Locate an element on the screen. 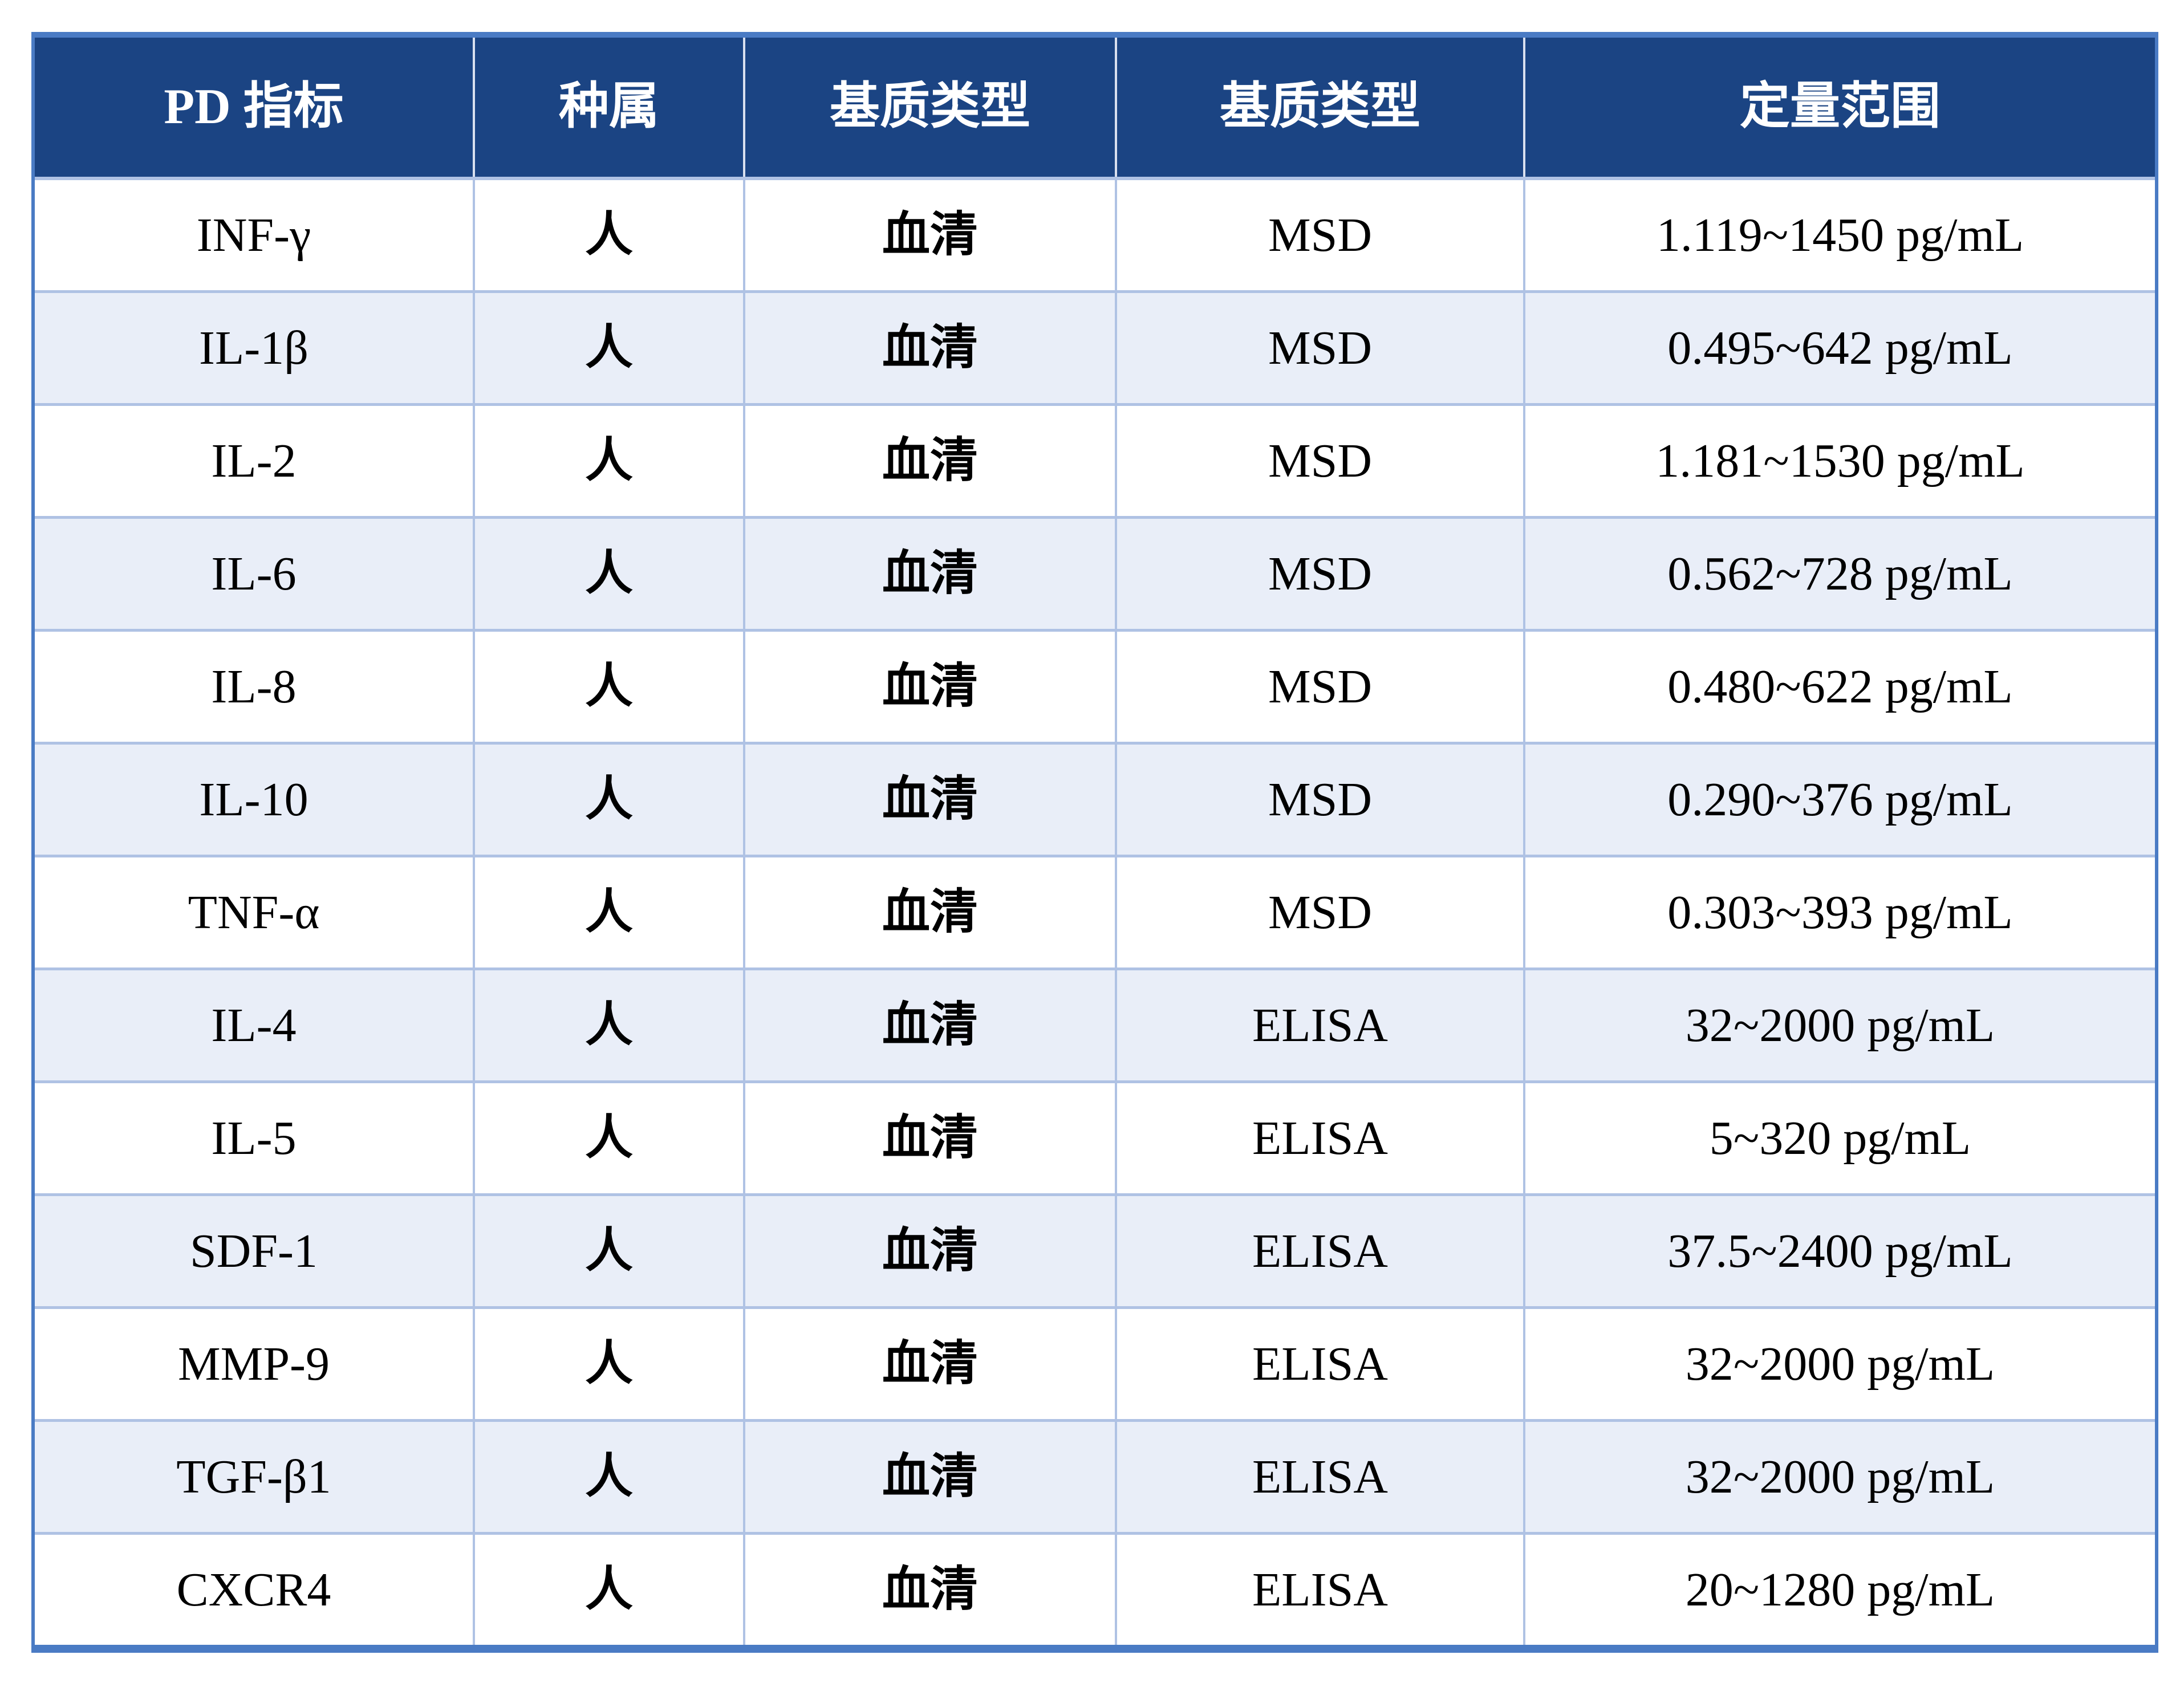 This screenshot has width=2184, height=1683. table-row: IL-1β 人 血清 MSD 0.495~642 pg/mL is located at coordinates (1095, 349).